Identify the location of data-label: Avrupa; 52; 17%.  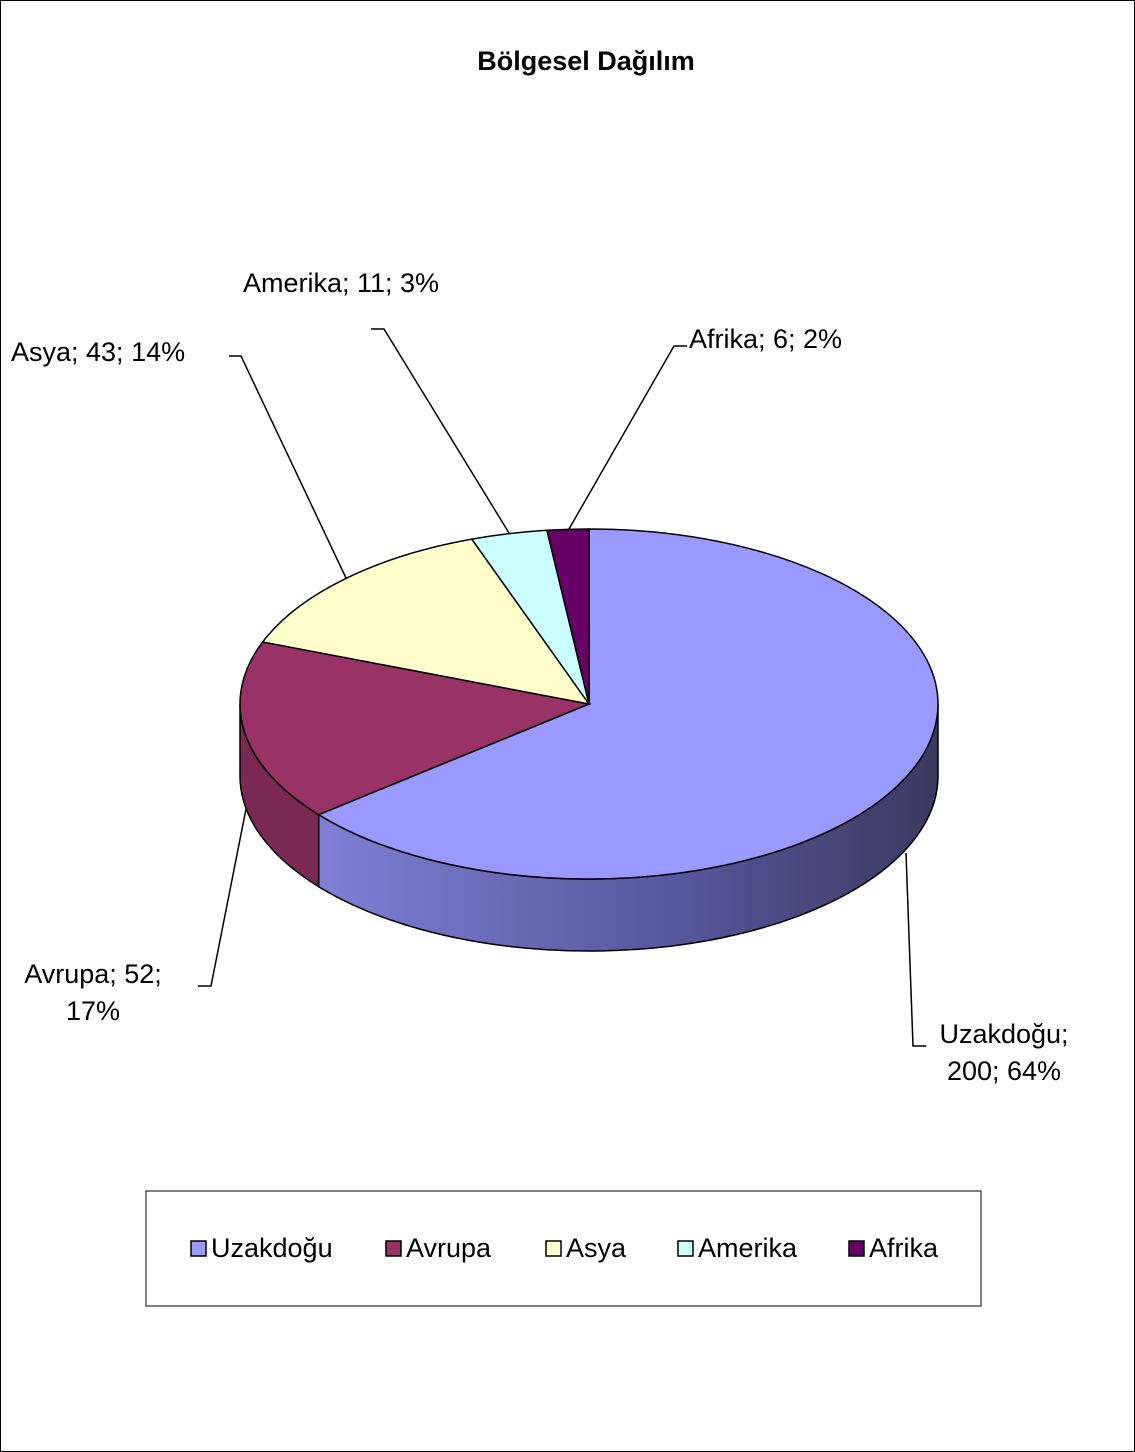
(93, 992).